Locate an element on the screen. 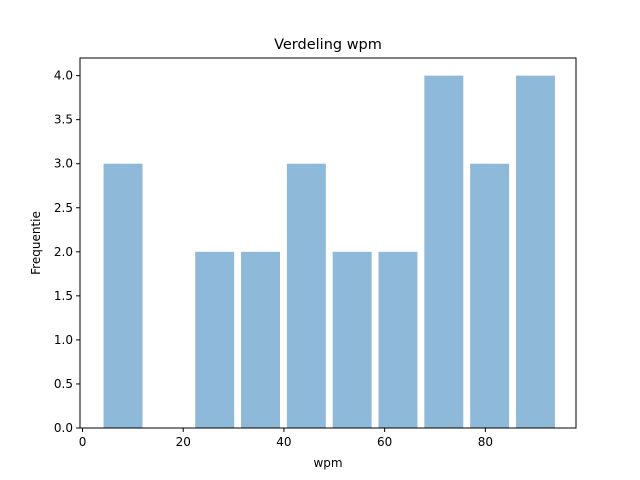  y-tick-label: 1.0 is located at coordinates (63, 340).